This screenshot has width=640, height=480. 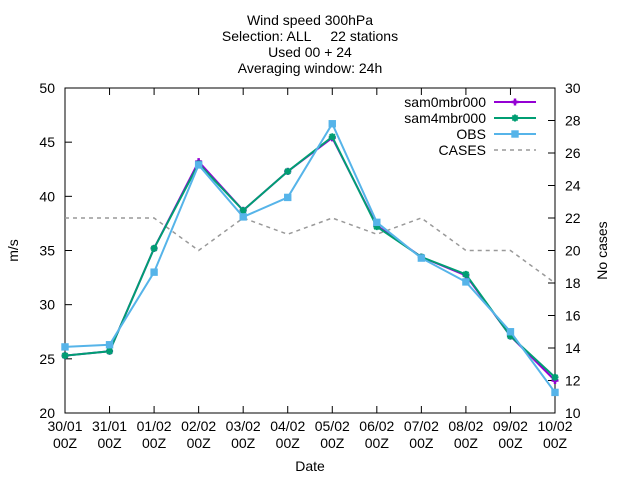 I want to click on series-line, so click(x=310, y=250).